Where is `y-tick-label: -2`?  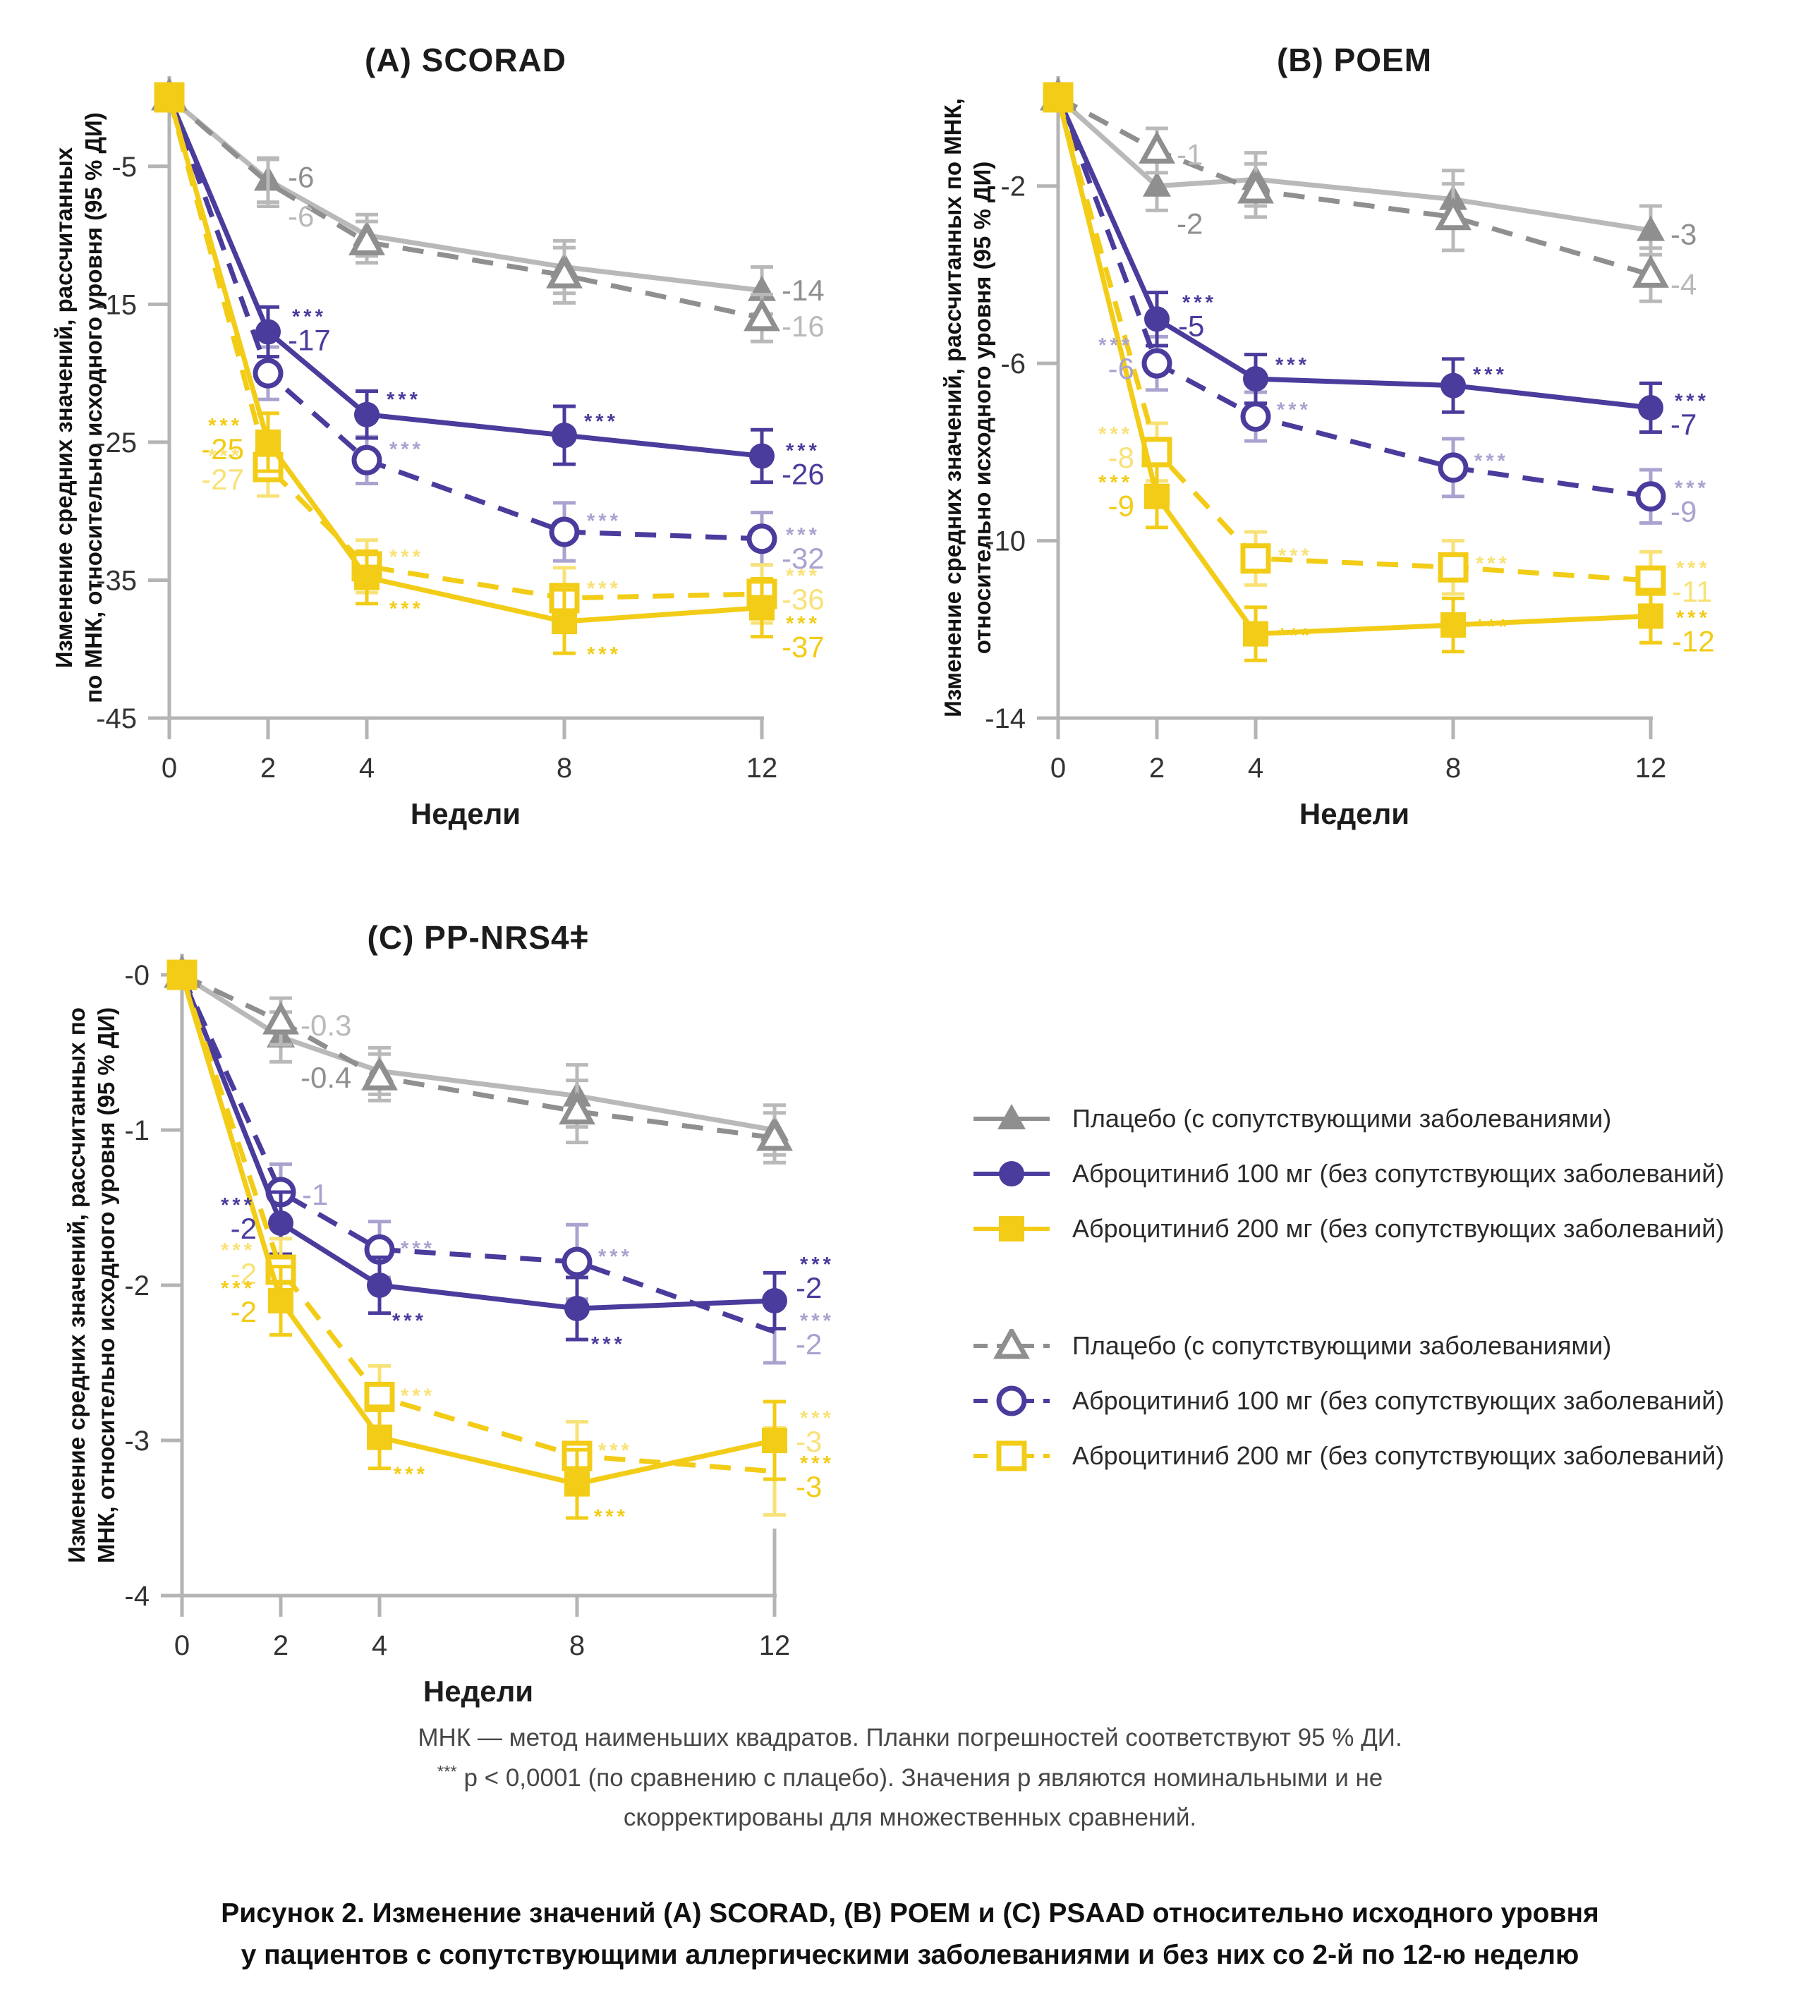
y-tick-label: -2 is located at coordinates (1013, 186).